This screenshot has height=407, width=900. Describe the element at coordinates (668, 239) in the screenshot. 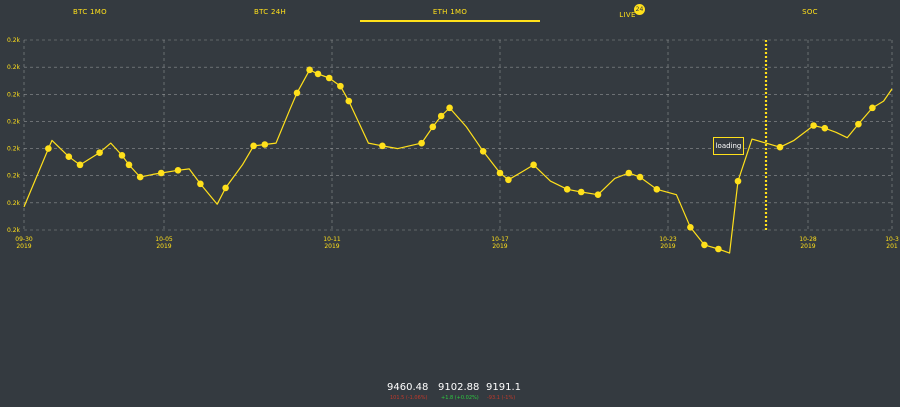

I see `x-tick-label: 10-23` at that location.